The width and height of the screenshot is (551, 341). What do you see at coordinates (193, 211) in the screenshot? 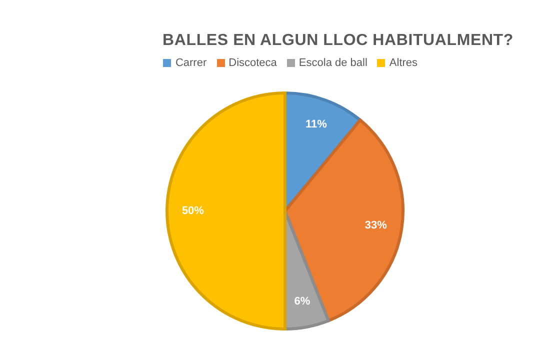
I see `data-label: 50%` at bounding box center [193, 211].